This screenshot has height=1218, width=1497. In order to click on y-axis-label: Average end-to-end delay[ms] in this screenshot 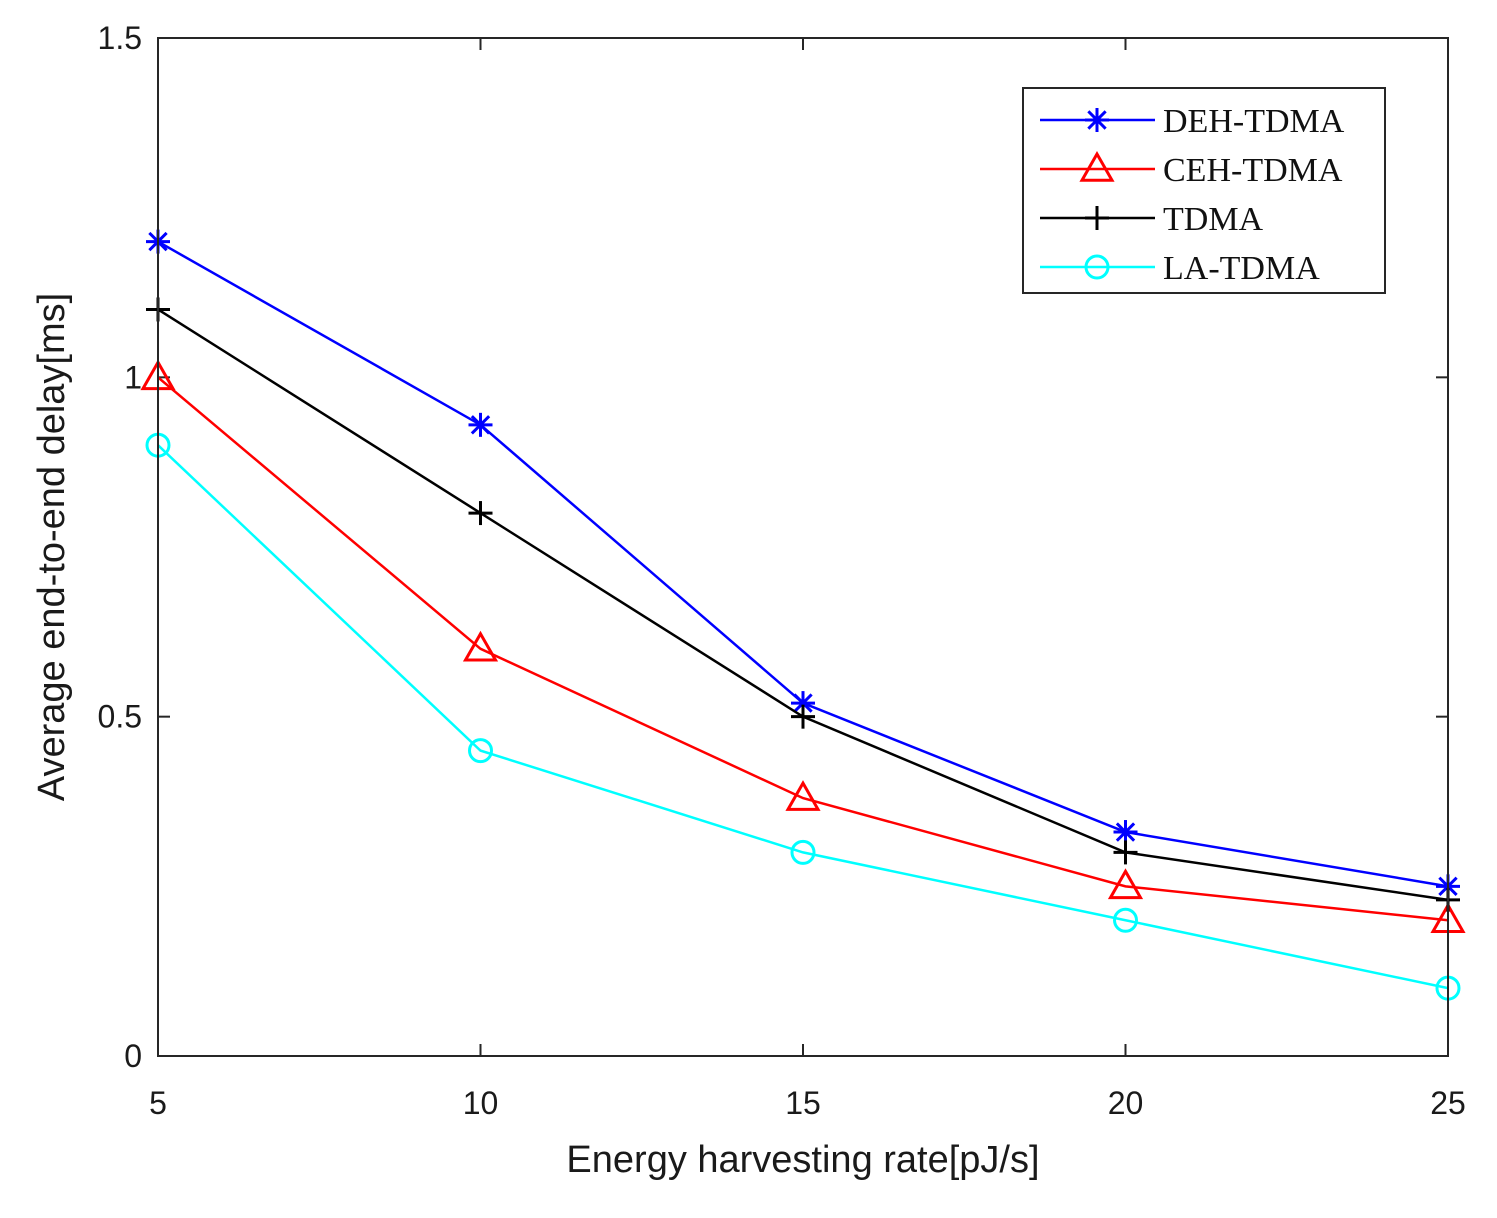, I will do `click(52, 547)`.